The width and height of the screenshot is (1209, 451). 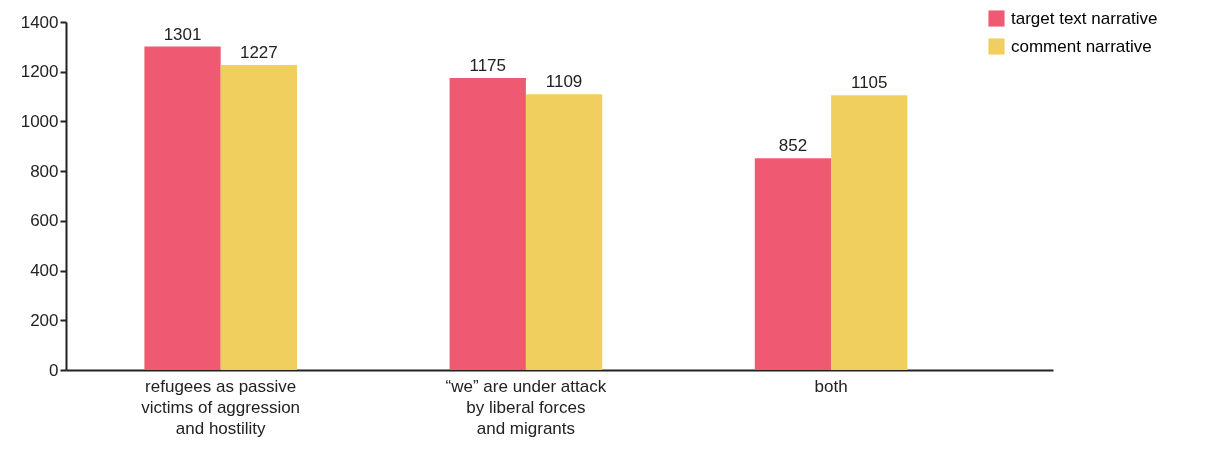 I want to click on y-tick-label: 0, so click(x=54, y=370).